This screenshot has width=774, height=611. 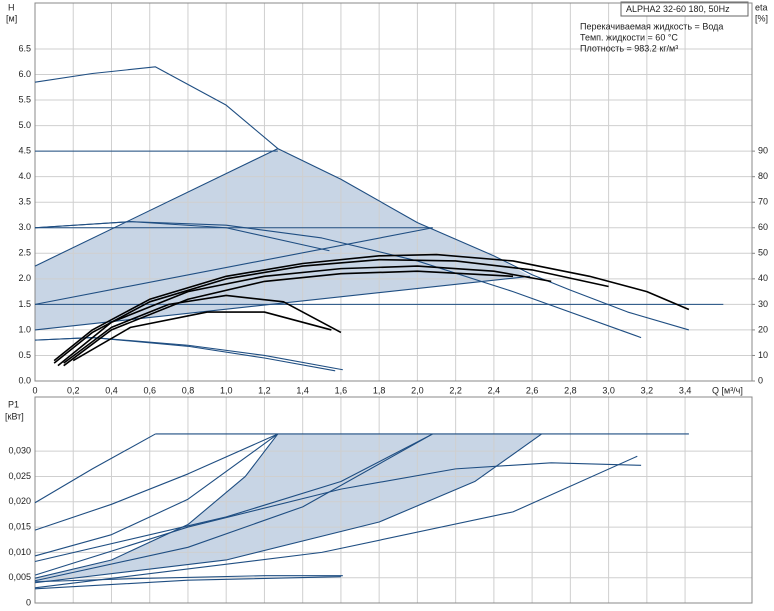 I want to click on x-tick-label: 3,4, so click(x=685, y=390).